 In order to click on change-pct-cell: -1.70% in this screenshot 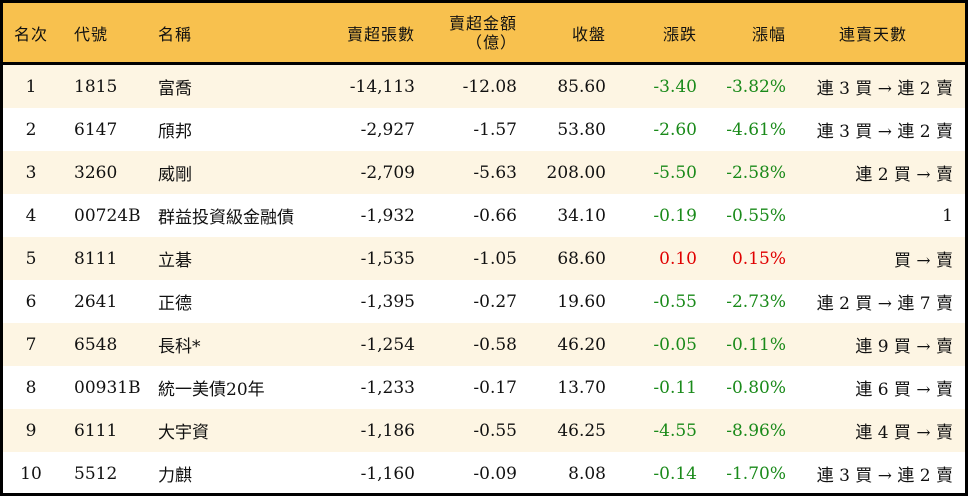, I will do `click(756, 473)`.